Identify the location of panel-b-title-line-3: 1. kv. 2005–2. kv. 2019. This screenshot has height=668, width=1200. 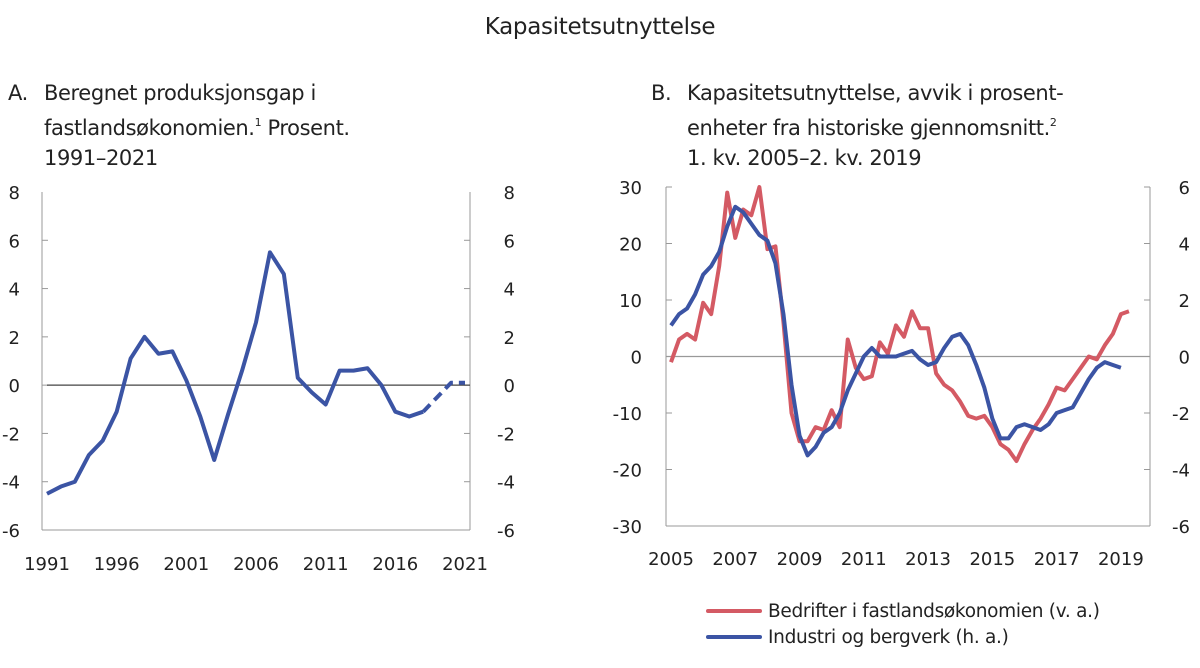
(804, 158).